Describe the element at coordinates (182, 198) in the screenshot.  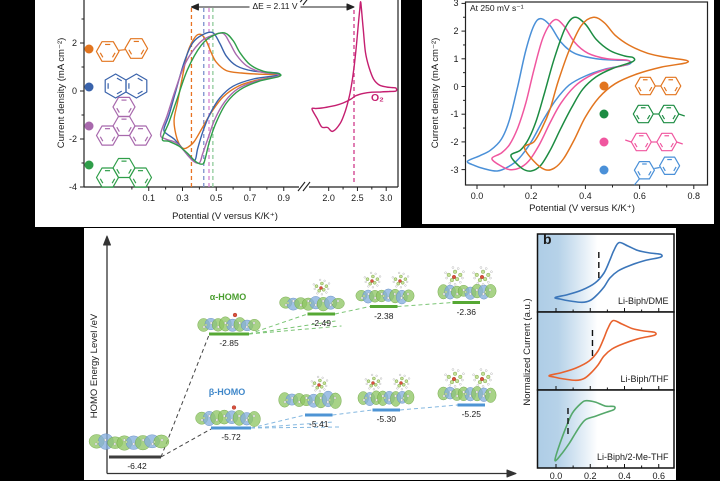
I see `x-tick-label: 0.3` at that location.